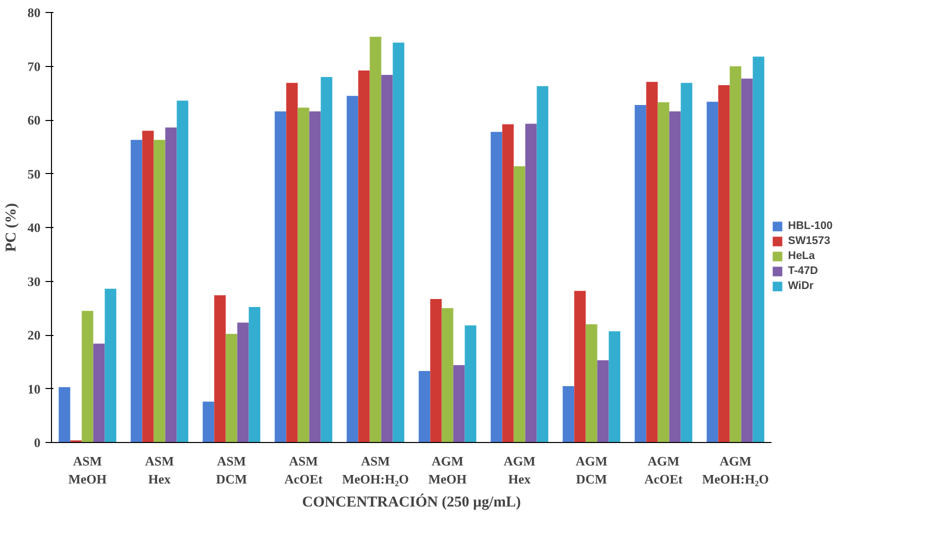 The width and height of the screenshot is (949, 541). What do you see at coordinates (87, 470) in the screenshot?
I see `x-tick-label: ASM MeOH` at bounding box center [87, 470].